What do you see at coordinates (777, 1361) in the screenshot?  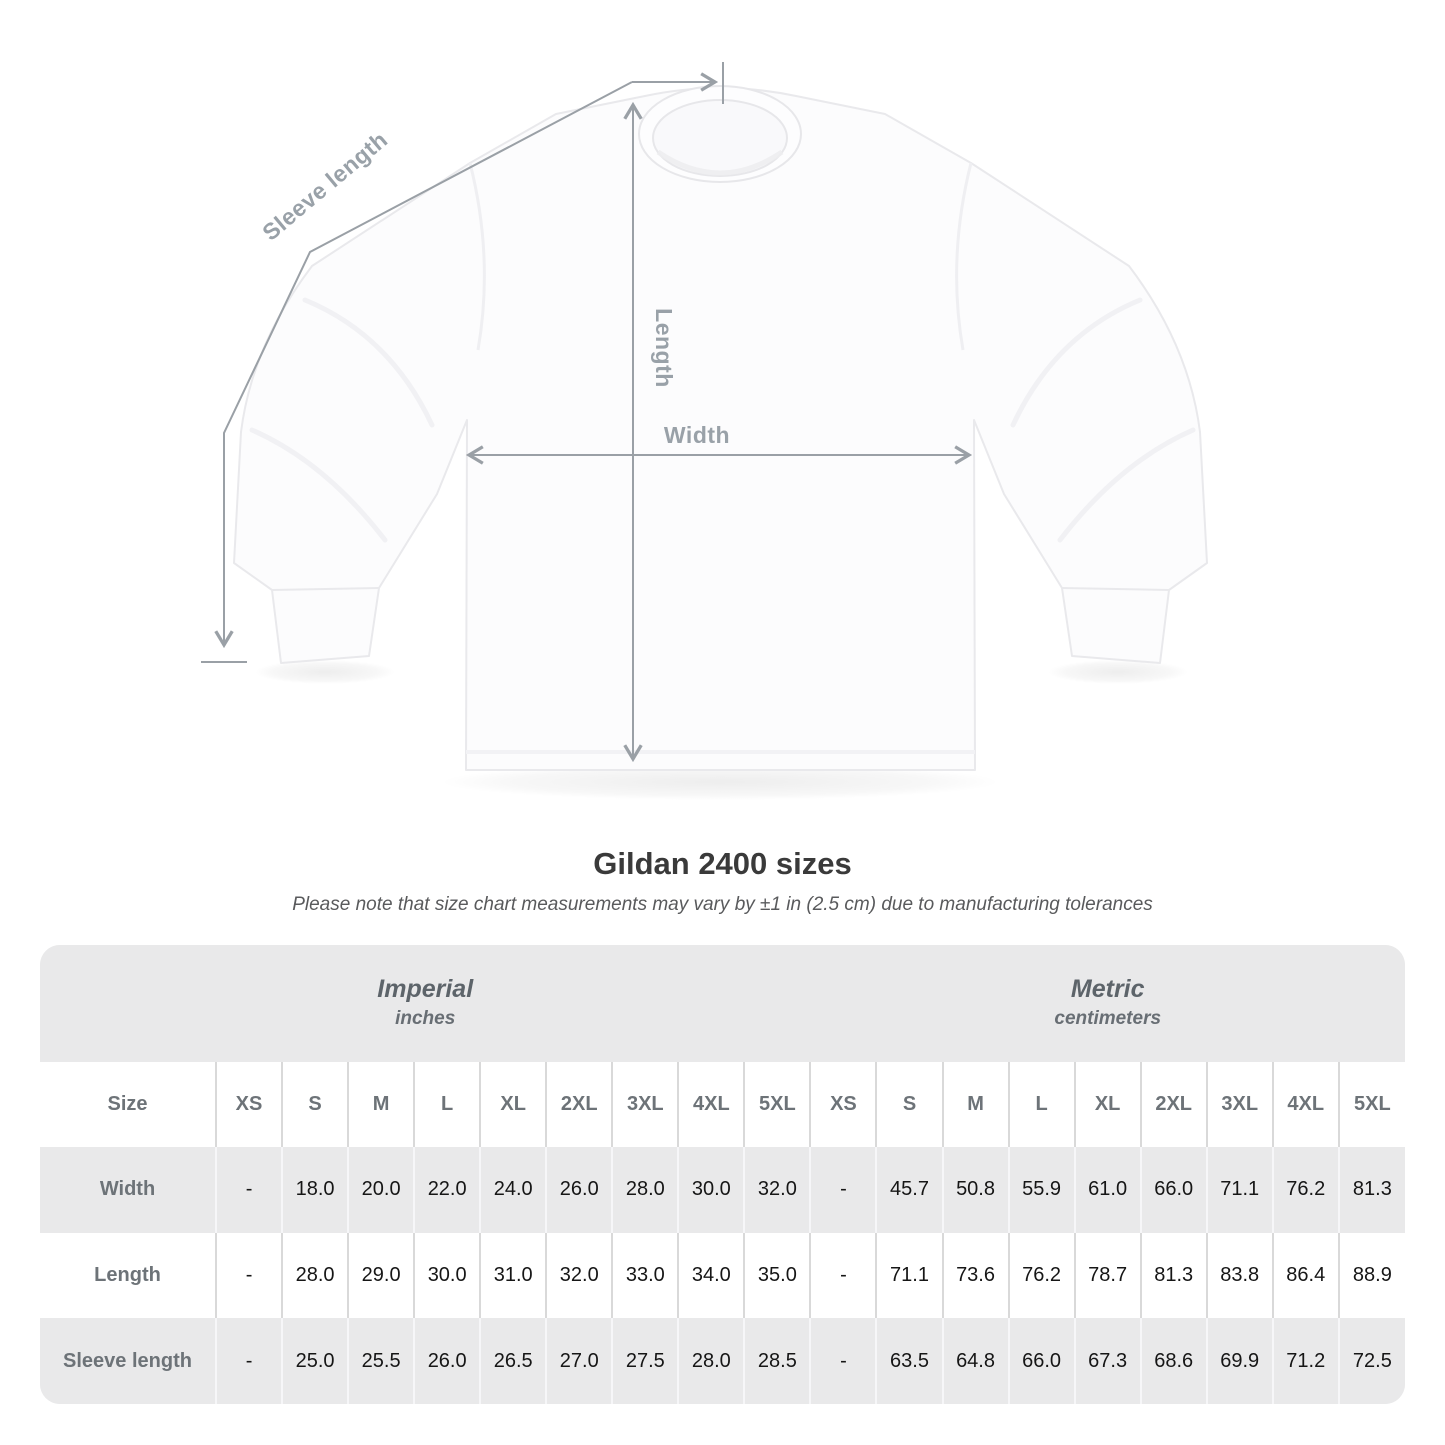 I see `imperial-value-cell: 28.5` at bounding box center [777, 1361].